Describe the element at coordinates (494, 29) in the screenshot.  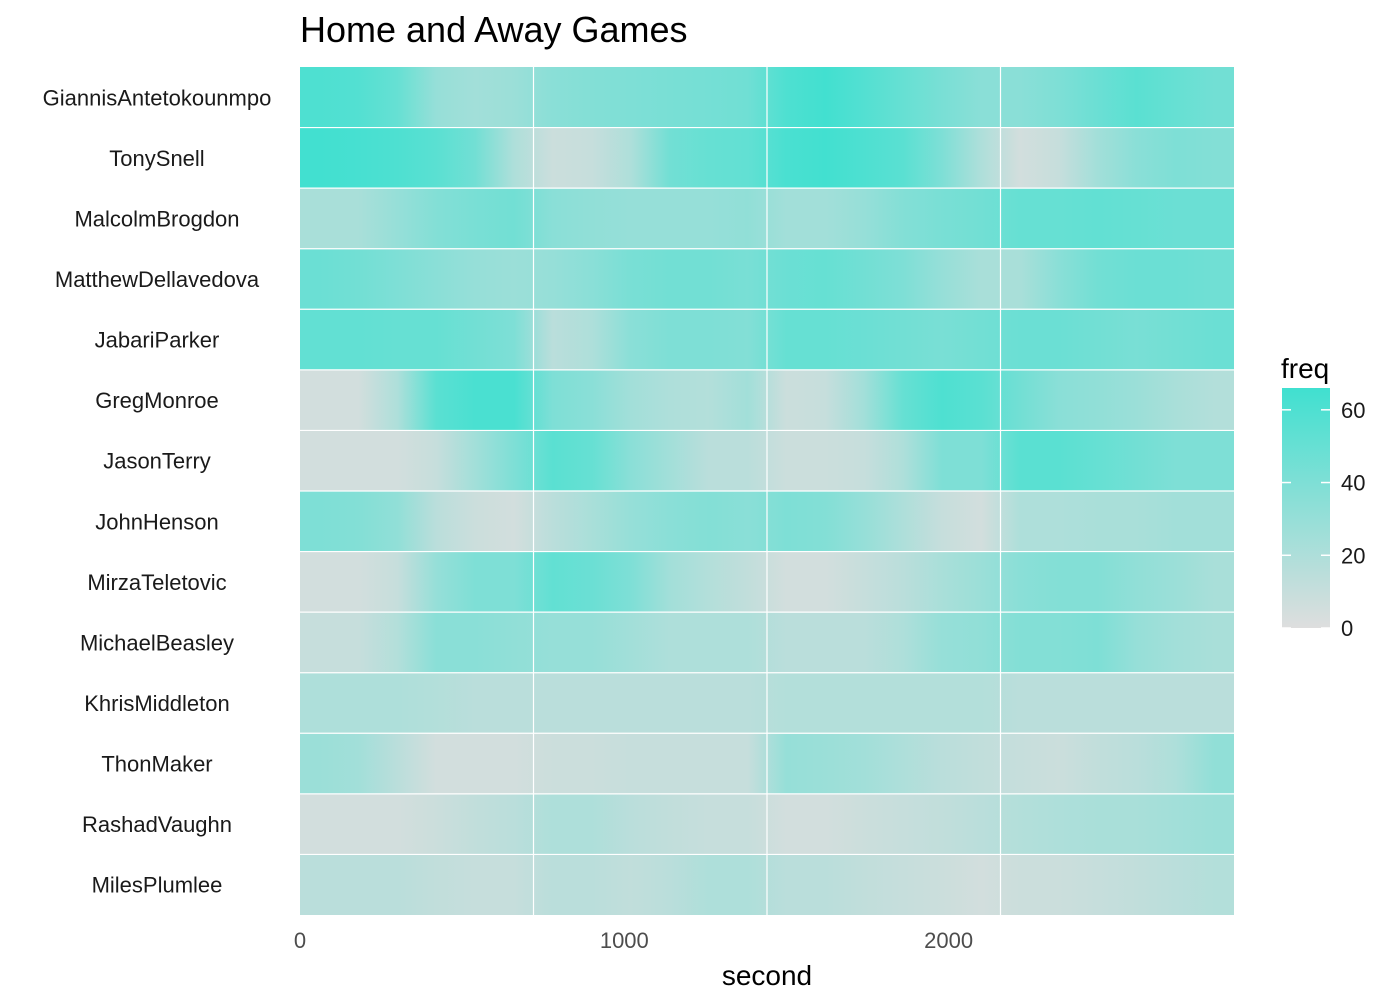
I see `chart-title: Home and Away Games` at that location.